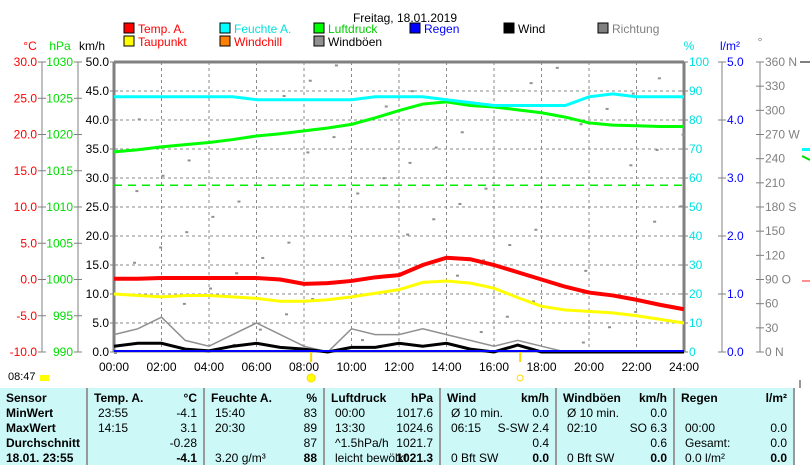  I want to click on rain-axis-label: 3.0, so click(735, 178).